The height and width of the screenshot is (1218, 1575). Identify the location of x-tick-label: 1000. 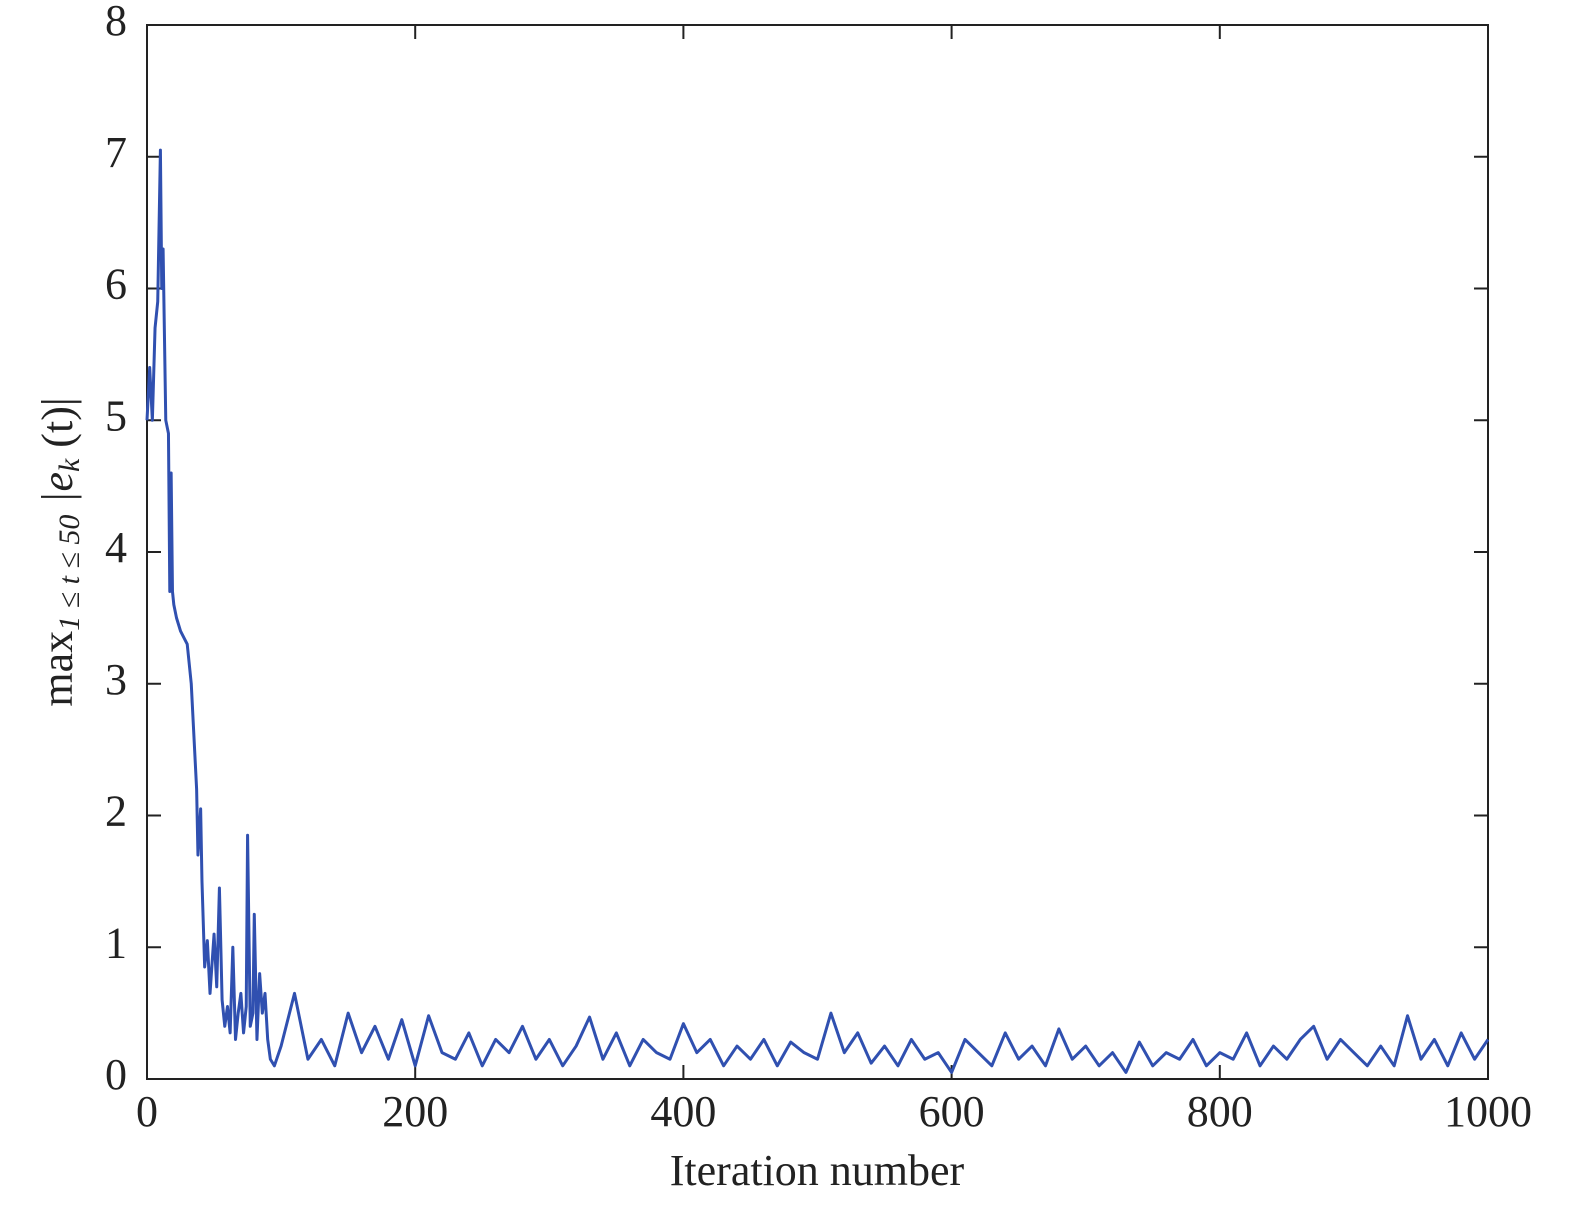
(1488, 1111).